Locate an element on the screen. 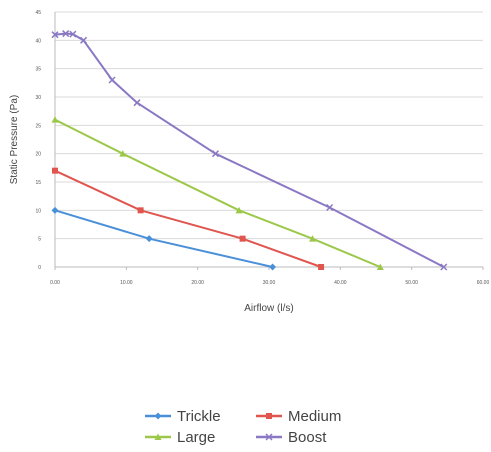 This screenshot has height=452, width=491. y-tick-label: 20 is located at coordinates (38, 155).